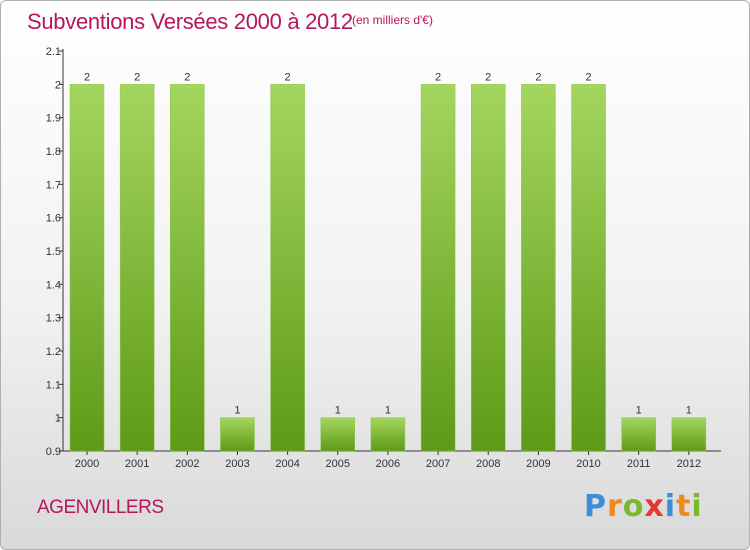 The height and width of the screenshot is (550, 750). I want to click on x-tick-label: 2007, so click(438, 464).